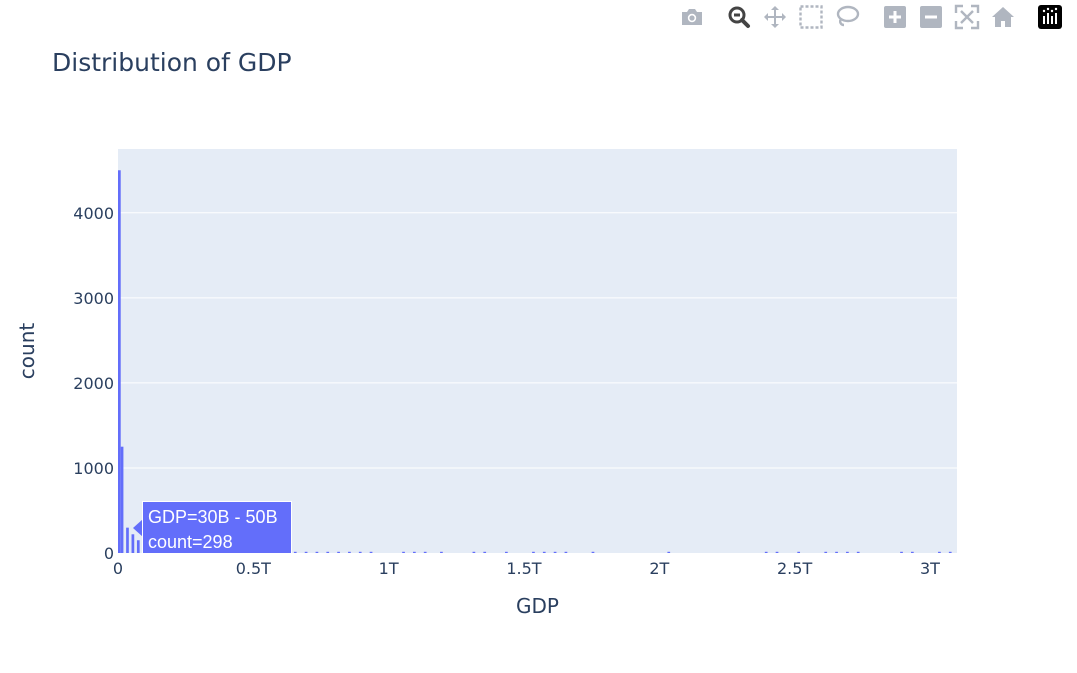  Describe the element at coordinates (537, 606) in the screenshot. I see `x-axis-title: GDP` at that location.